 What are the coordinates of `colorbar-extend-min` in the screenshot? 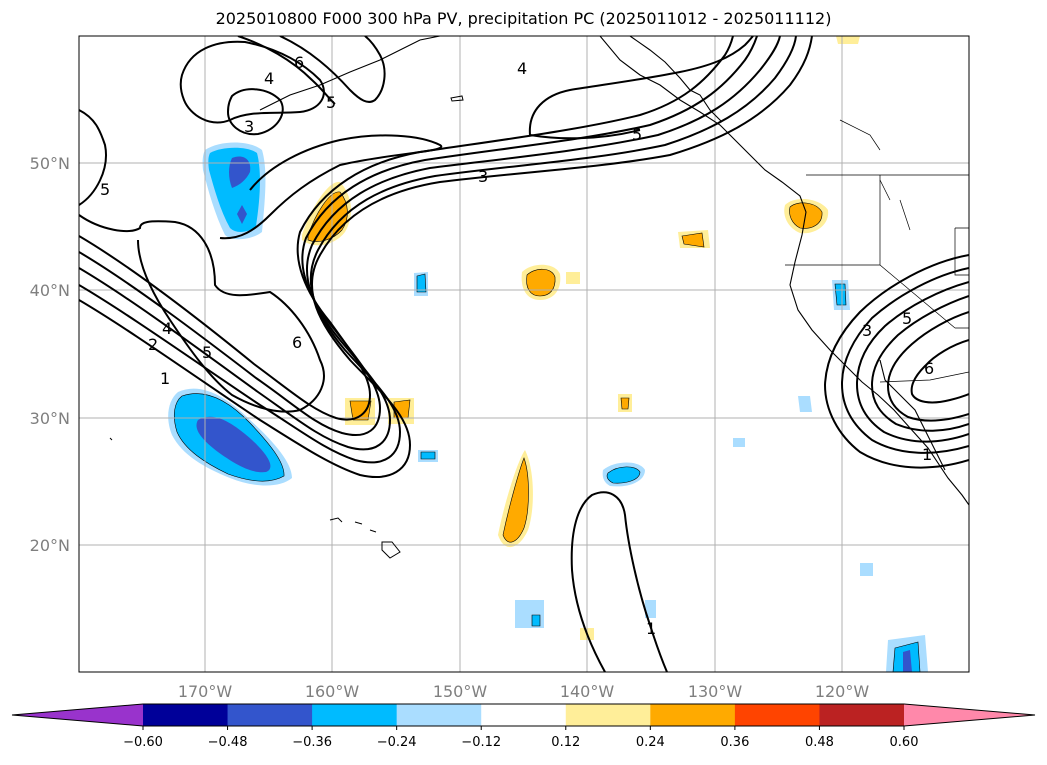 It's located at (77, 715).